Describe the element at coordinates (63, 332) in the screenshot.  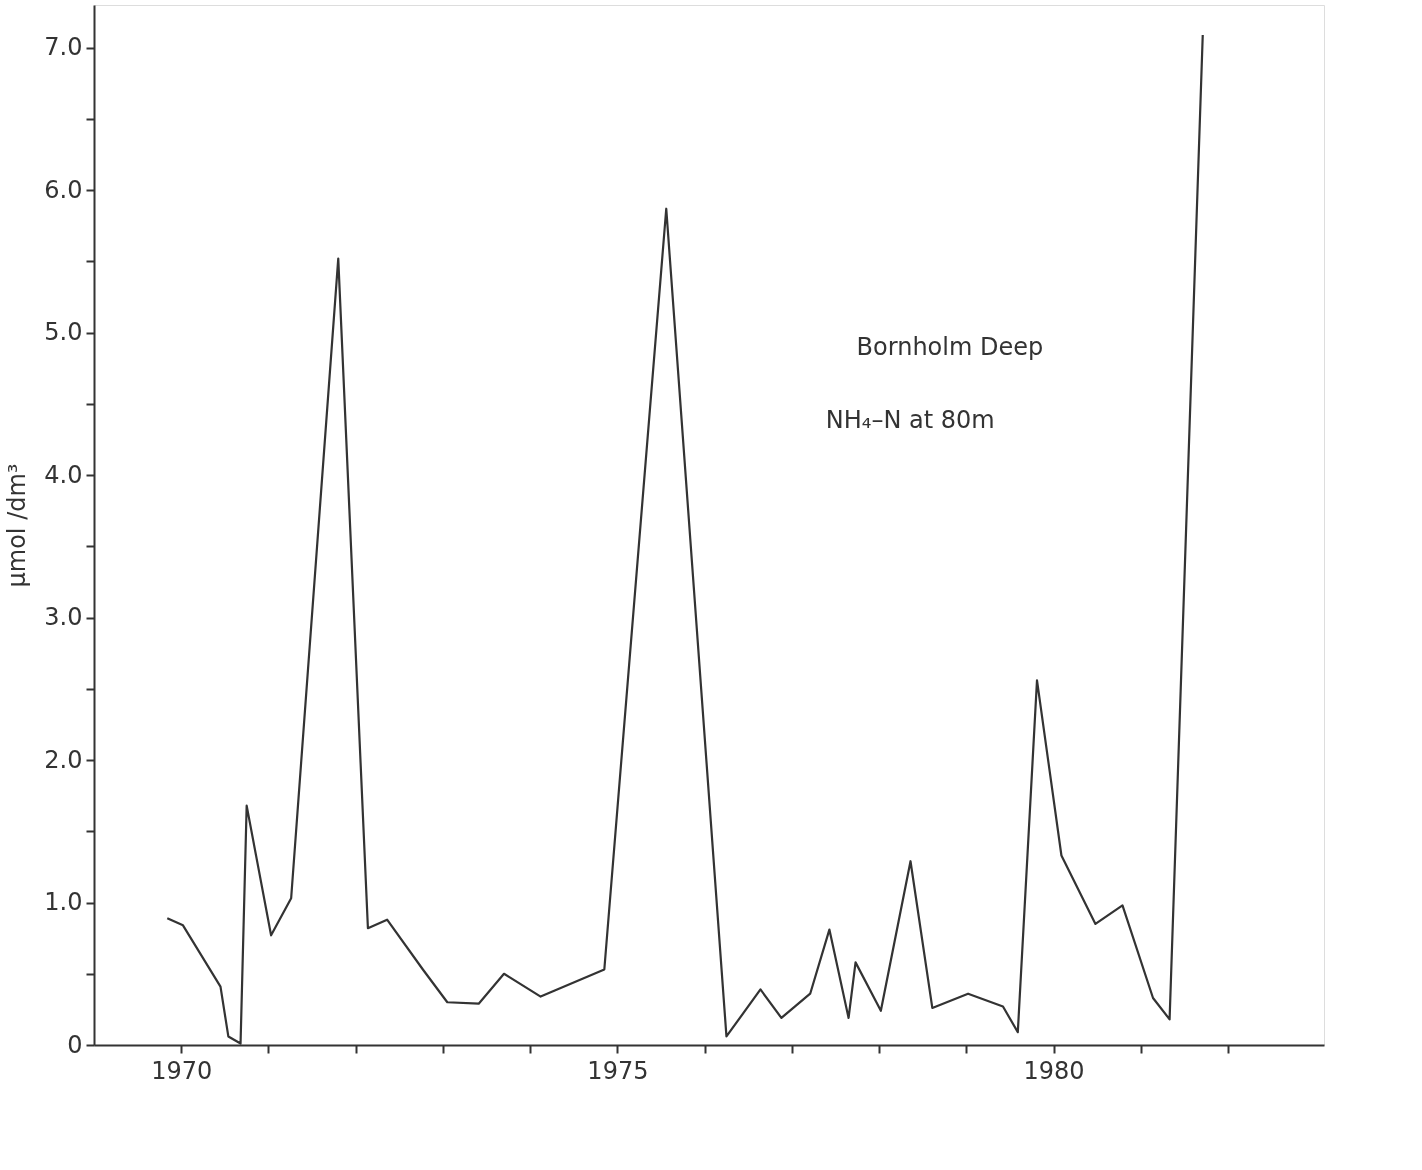
I see `y-tick-label: 5.0` at that location.